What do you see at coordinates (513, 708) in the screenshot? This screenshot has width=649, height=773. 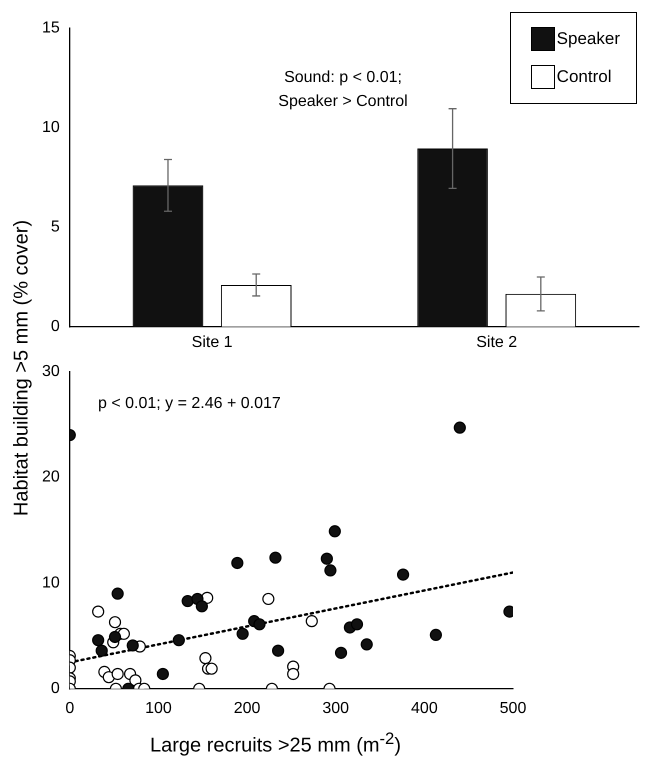 I see `x-tick-label: 500` at bounding box center [513, 708].